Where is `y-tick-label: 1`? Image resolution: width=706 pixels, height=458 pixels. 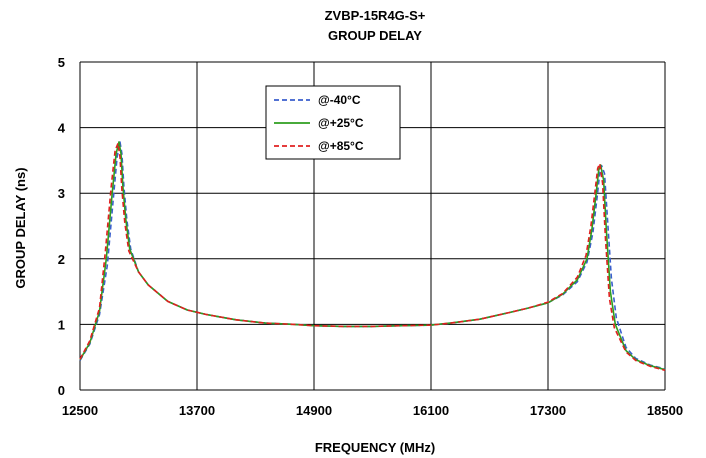
y-tick-label: 1 is located at coordinates (61, 324).